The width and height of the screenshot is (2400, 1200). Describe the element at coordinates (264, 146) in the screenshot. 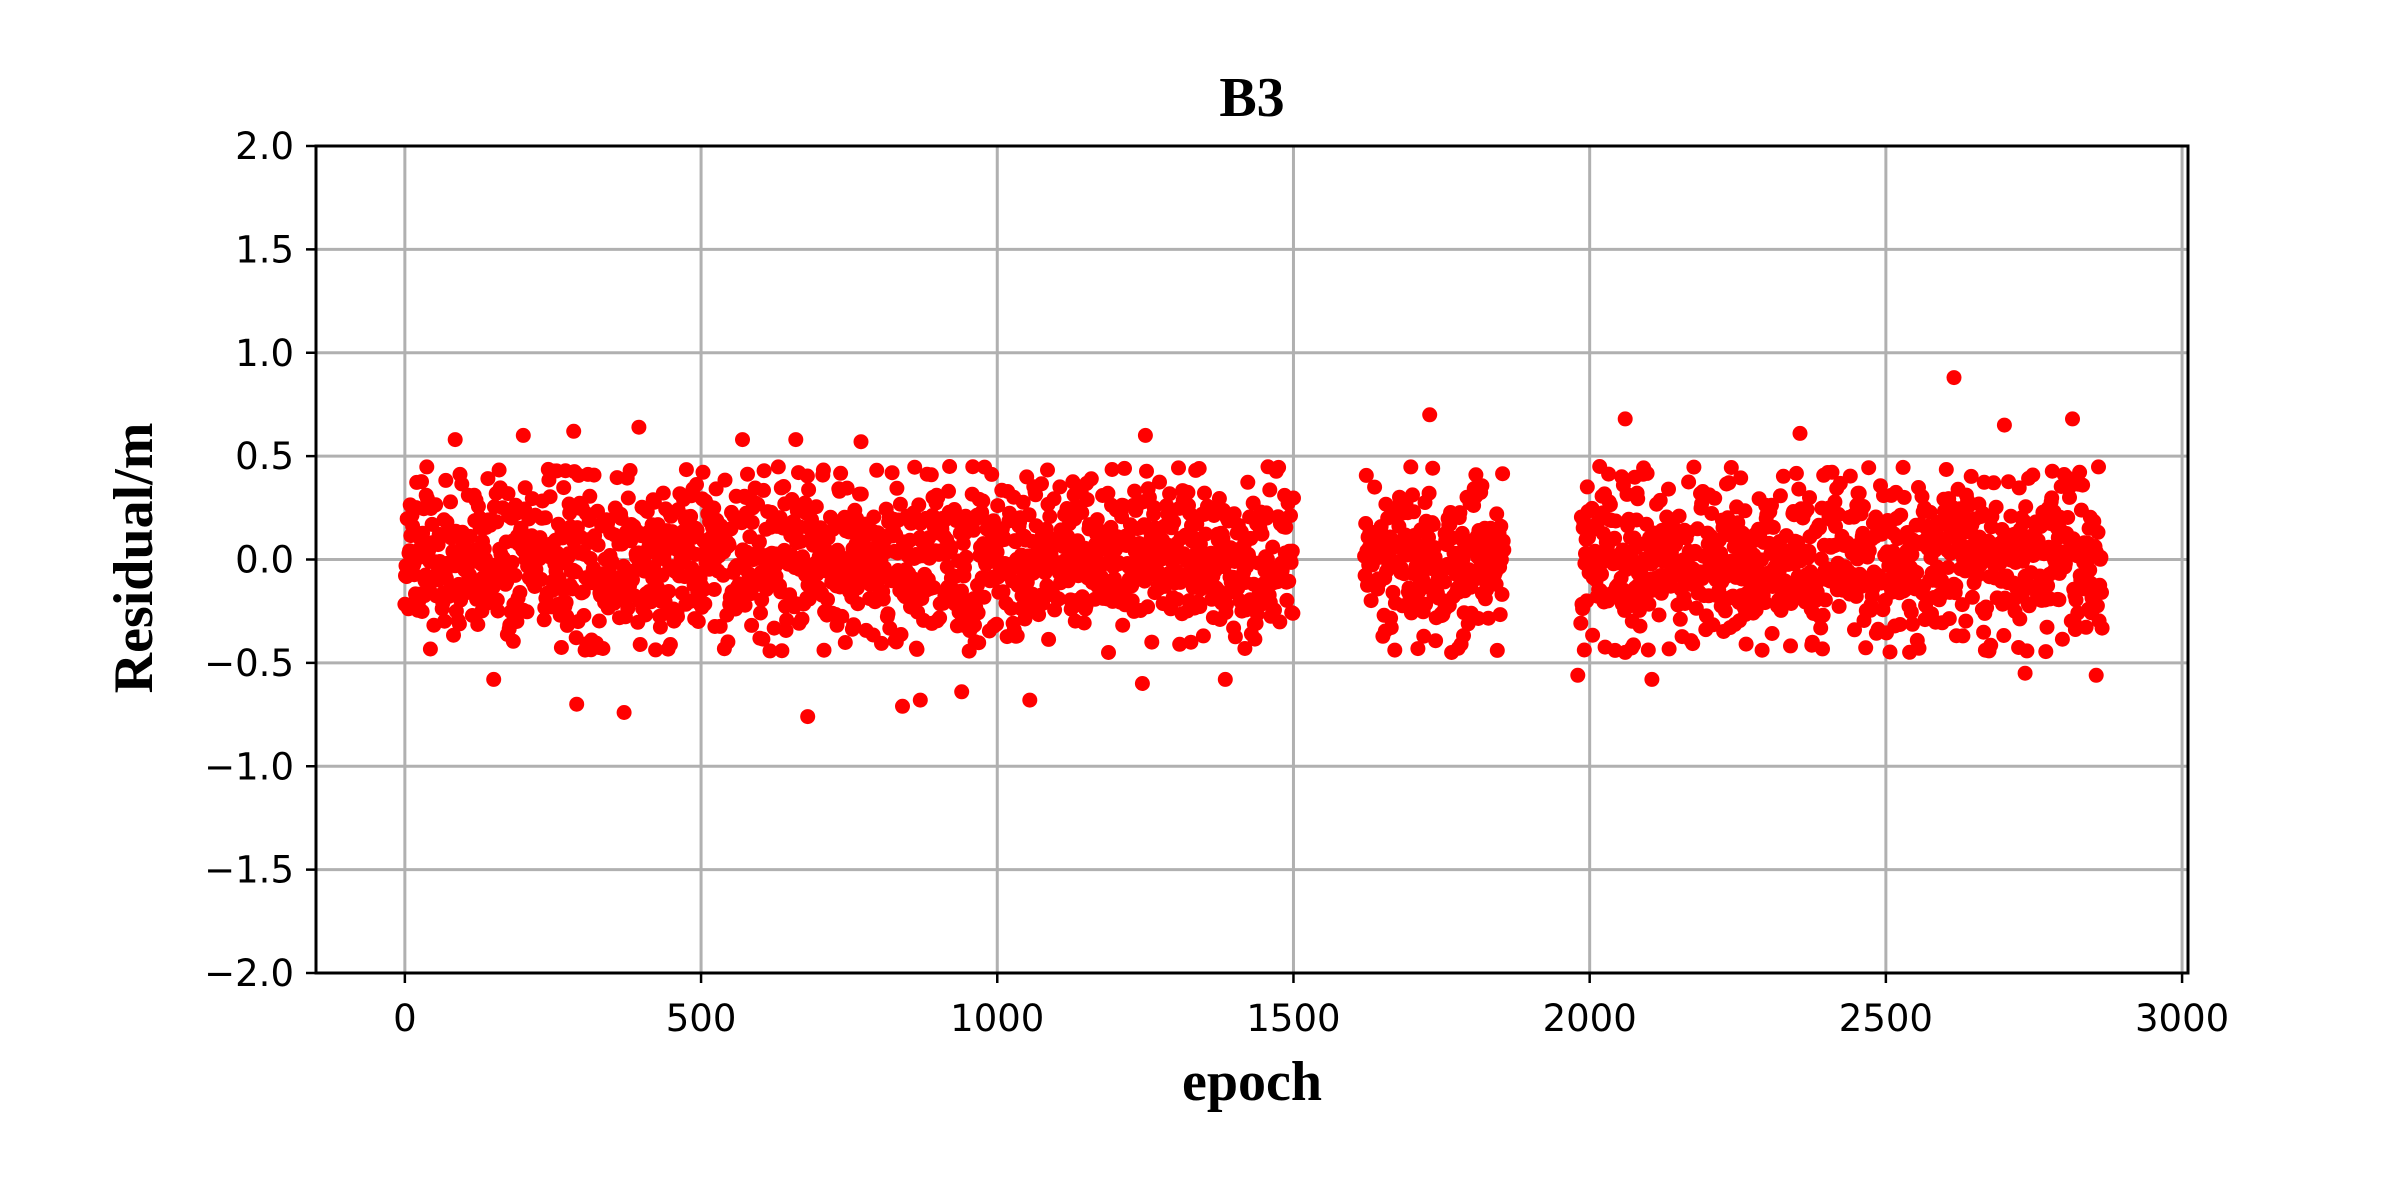

I see `y-tick-label: 2.0` at that location.